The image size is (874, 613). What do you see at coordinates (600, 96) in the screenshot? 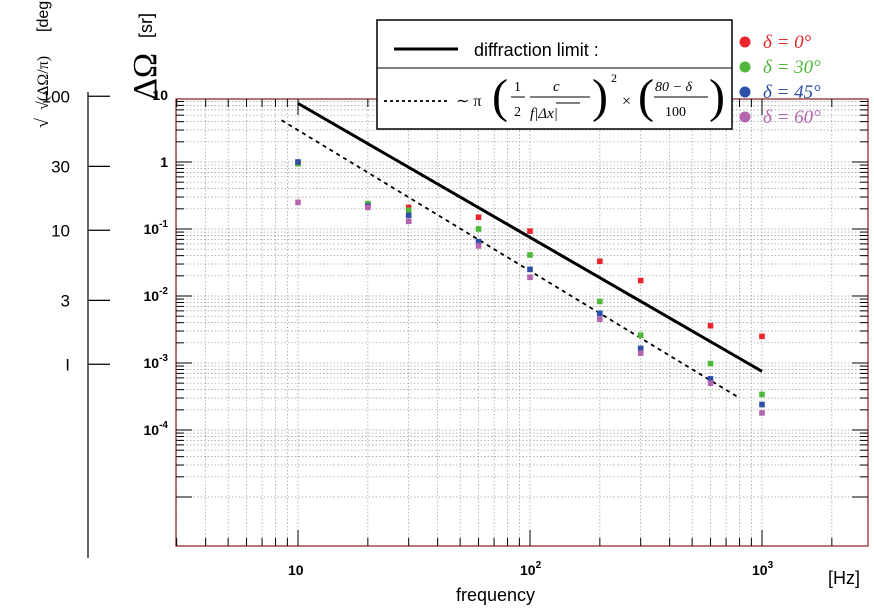
I see `formula-rparen: )` at bounding box center [600, 96].